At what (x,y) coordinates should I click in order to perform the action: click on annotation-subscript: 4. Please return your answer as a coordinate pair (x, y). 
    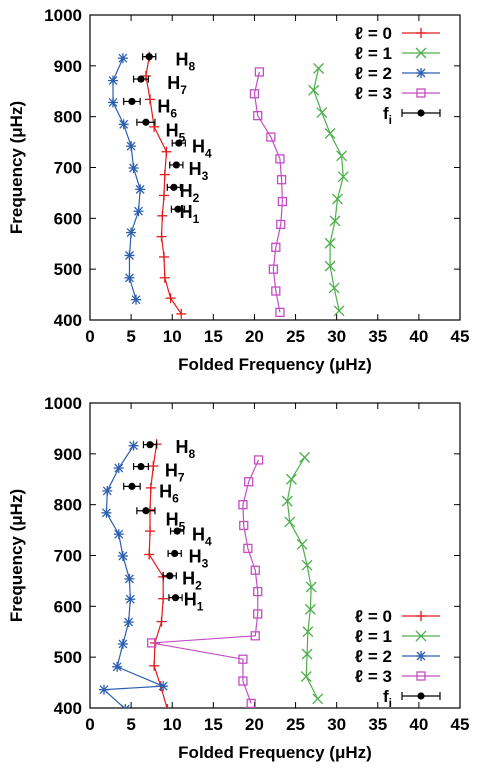
    Looking at the image, I should click on (208, 542).